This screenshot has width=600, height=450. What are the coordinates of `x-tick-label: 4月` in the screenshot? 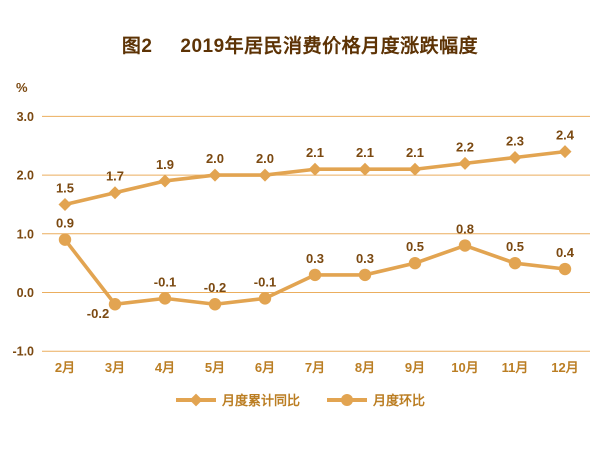 It's located at (165, 367).